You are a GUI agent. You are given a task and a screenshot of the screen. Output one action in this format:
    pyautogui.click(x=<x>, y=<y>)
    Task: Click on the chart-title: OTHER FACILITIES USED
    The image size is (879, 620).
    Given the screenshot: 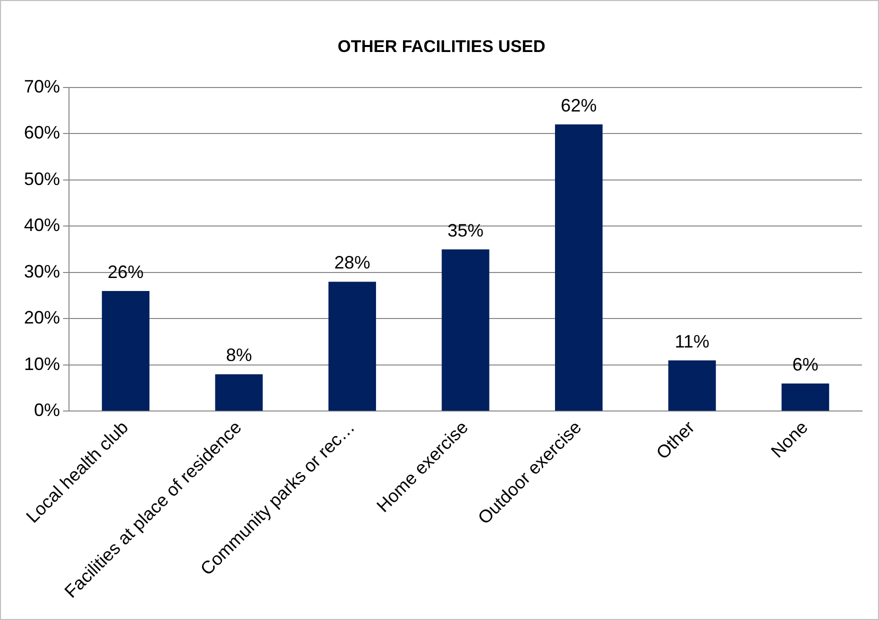 What is the action you would take?
    pyautogui.click(x=442, y=46)
    